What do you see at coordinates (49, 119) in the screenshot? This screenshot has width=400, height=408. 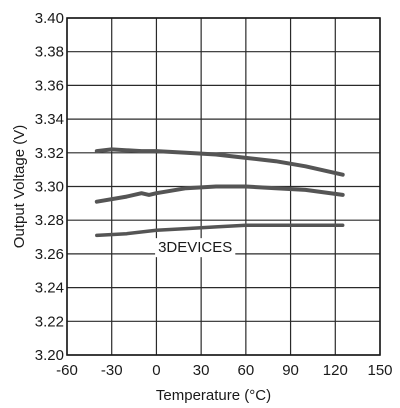 I see `y-tick-label: 3.34` at bounding box center [49, 119].